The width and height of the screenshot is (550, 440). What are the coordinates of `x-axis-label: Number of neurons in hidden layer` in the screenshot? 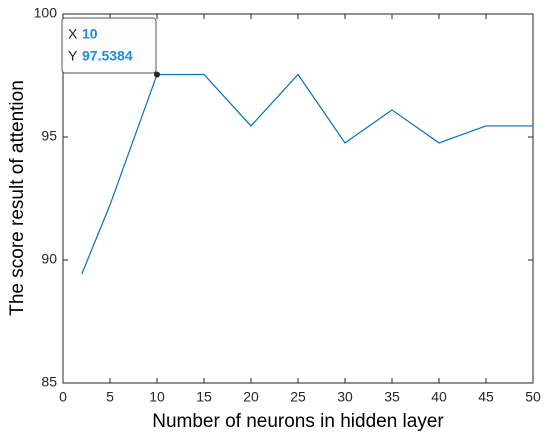 It's located at (298, 421).